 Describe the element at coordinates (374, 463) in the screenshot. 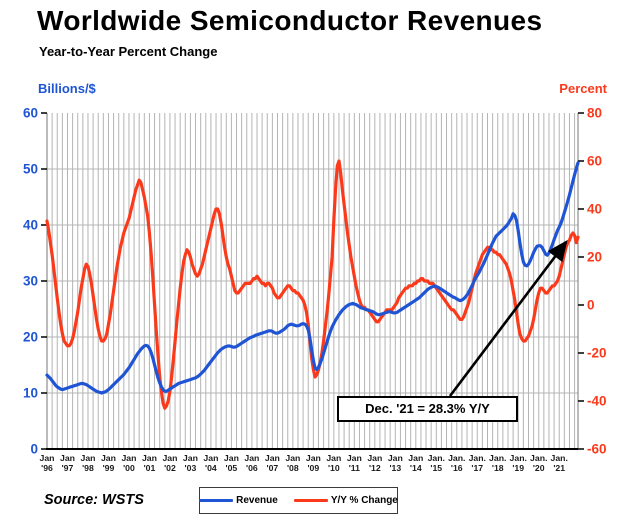

I see `x-tick-label: Jan '12` at that location.